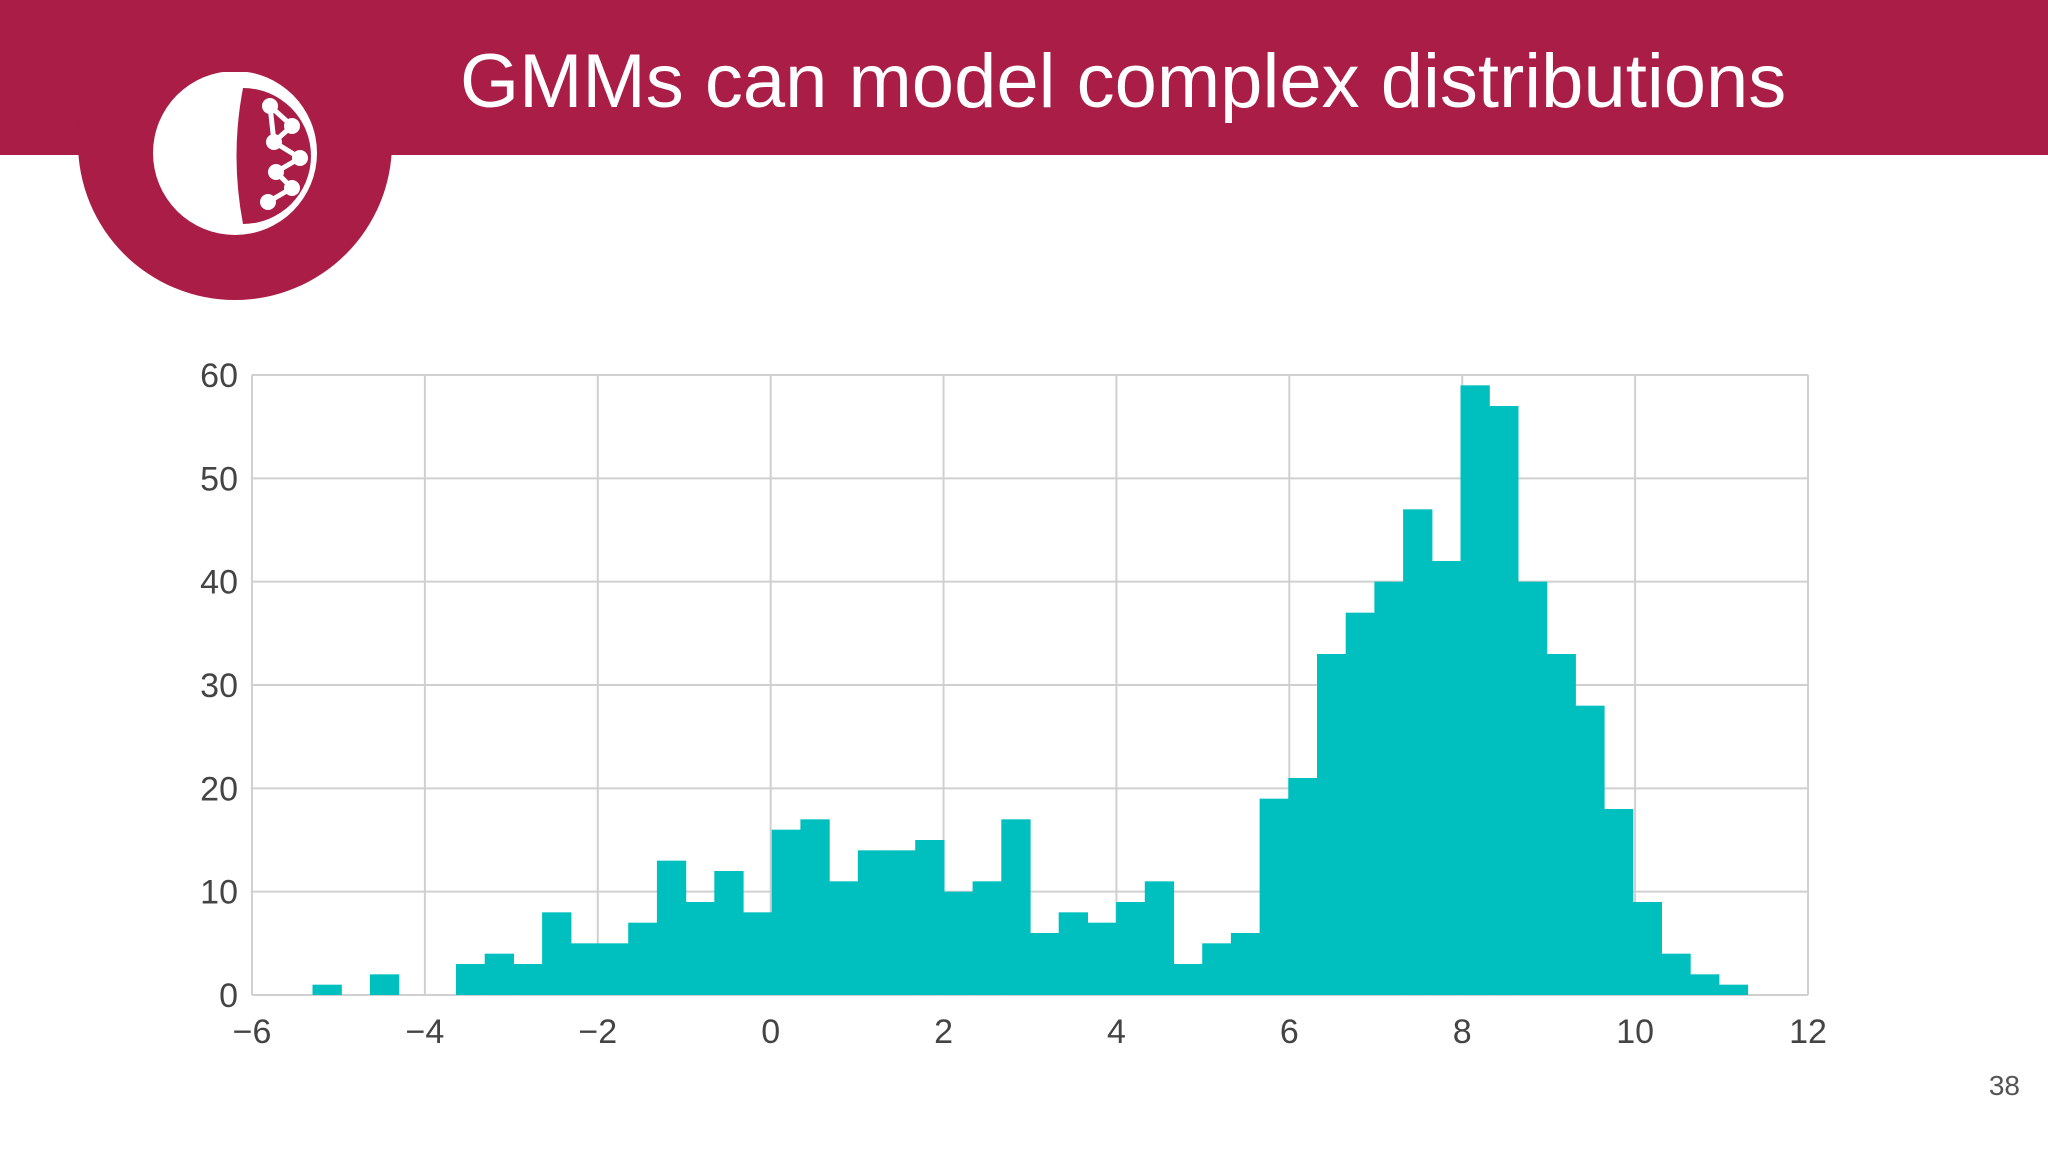 This screenshot has height=1152, width=2048. I want to click on x-tick-label: 12, so click(1808, 1032).